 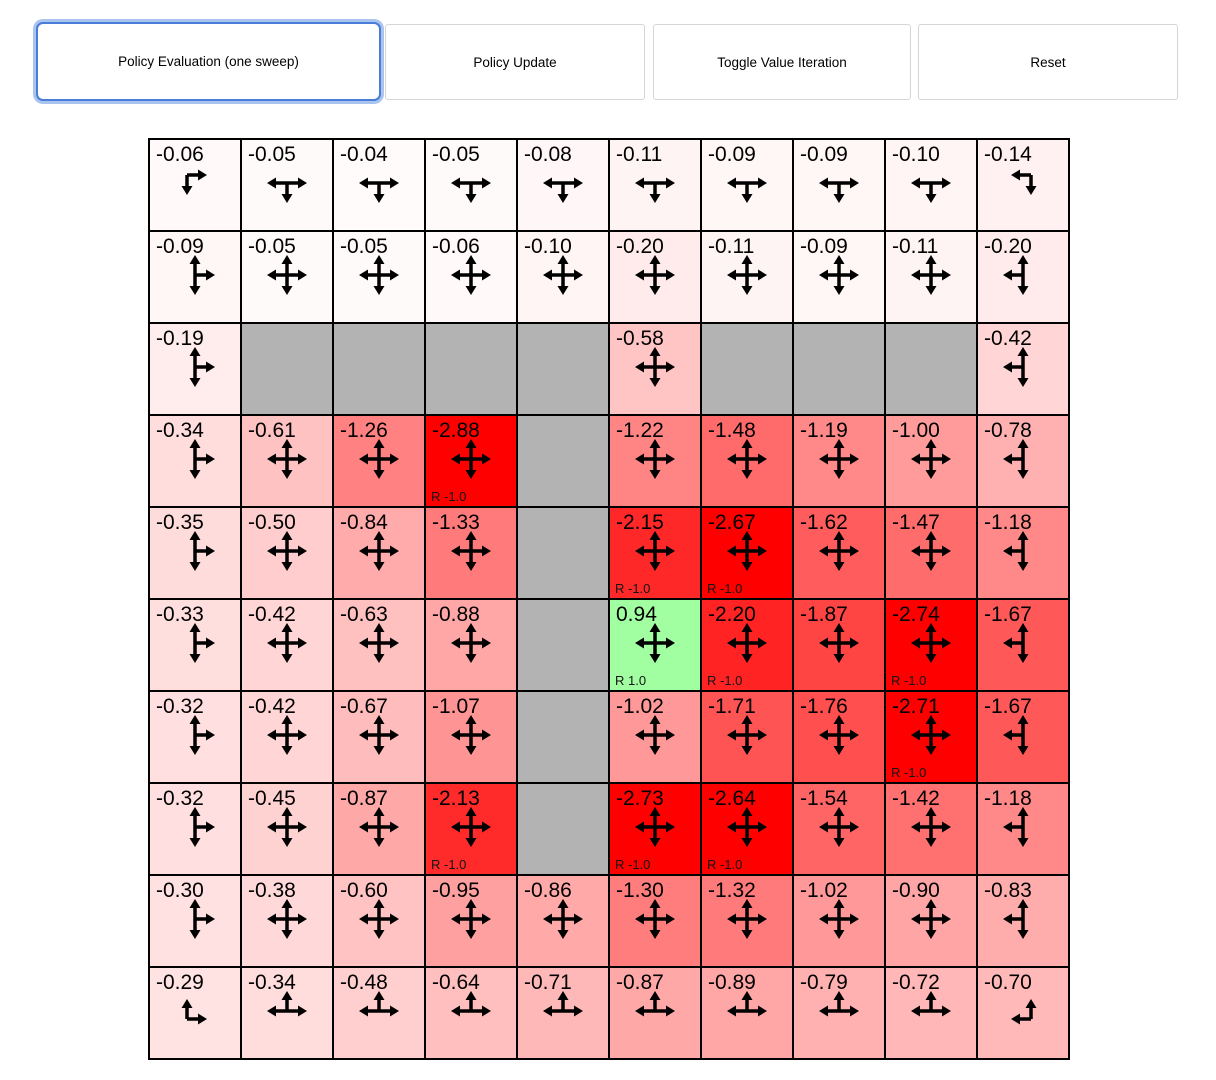 What do you see at coordinates (839, 829) in the screenshot?
I see `grid-cell-7-7: -1.54` at bounding box center [839, 829].